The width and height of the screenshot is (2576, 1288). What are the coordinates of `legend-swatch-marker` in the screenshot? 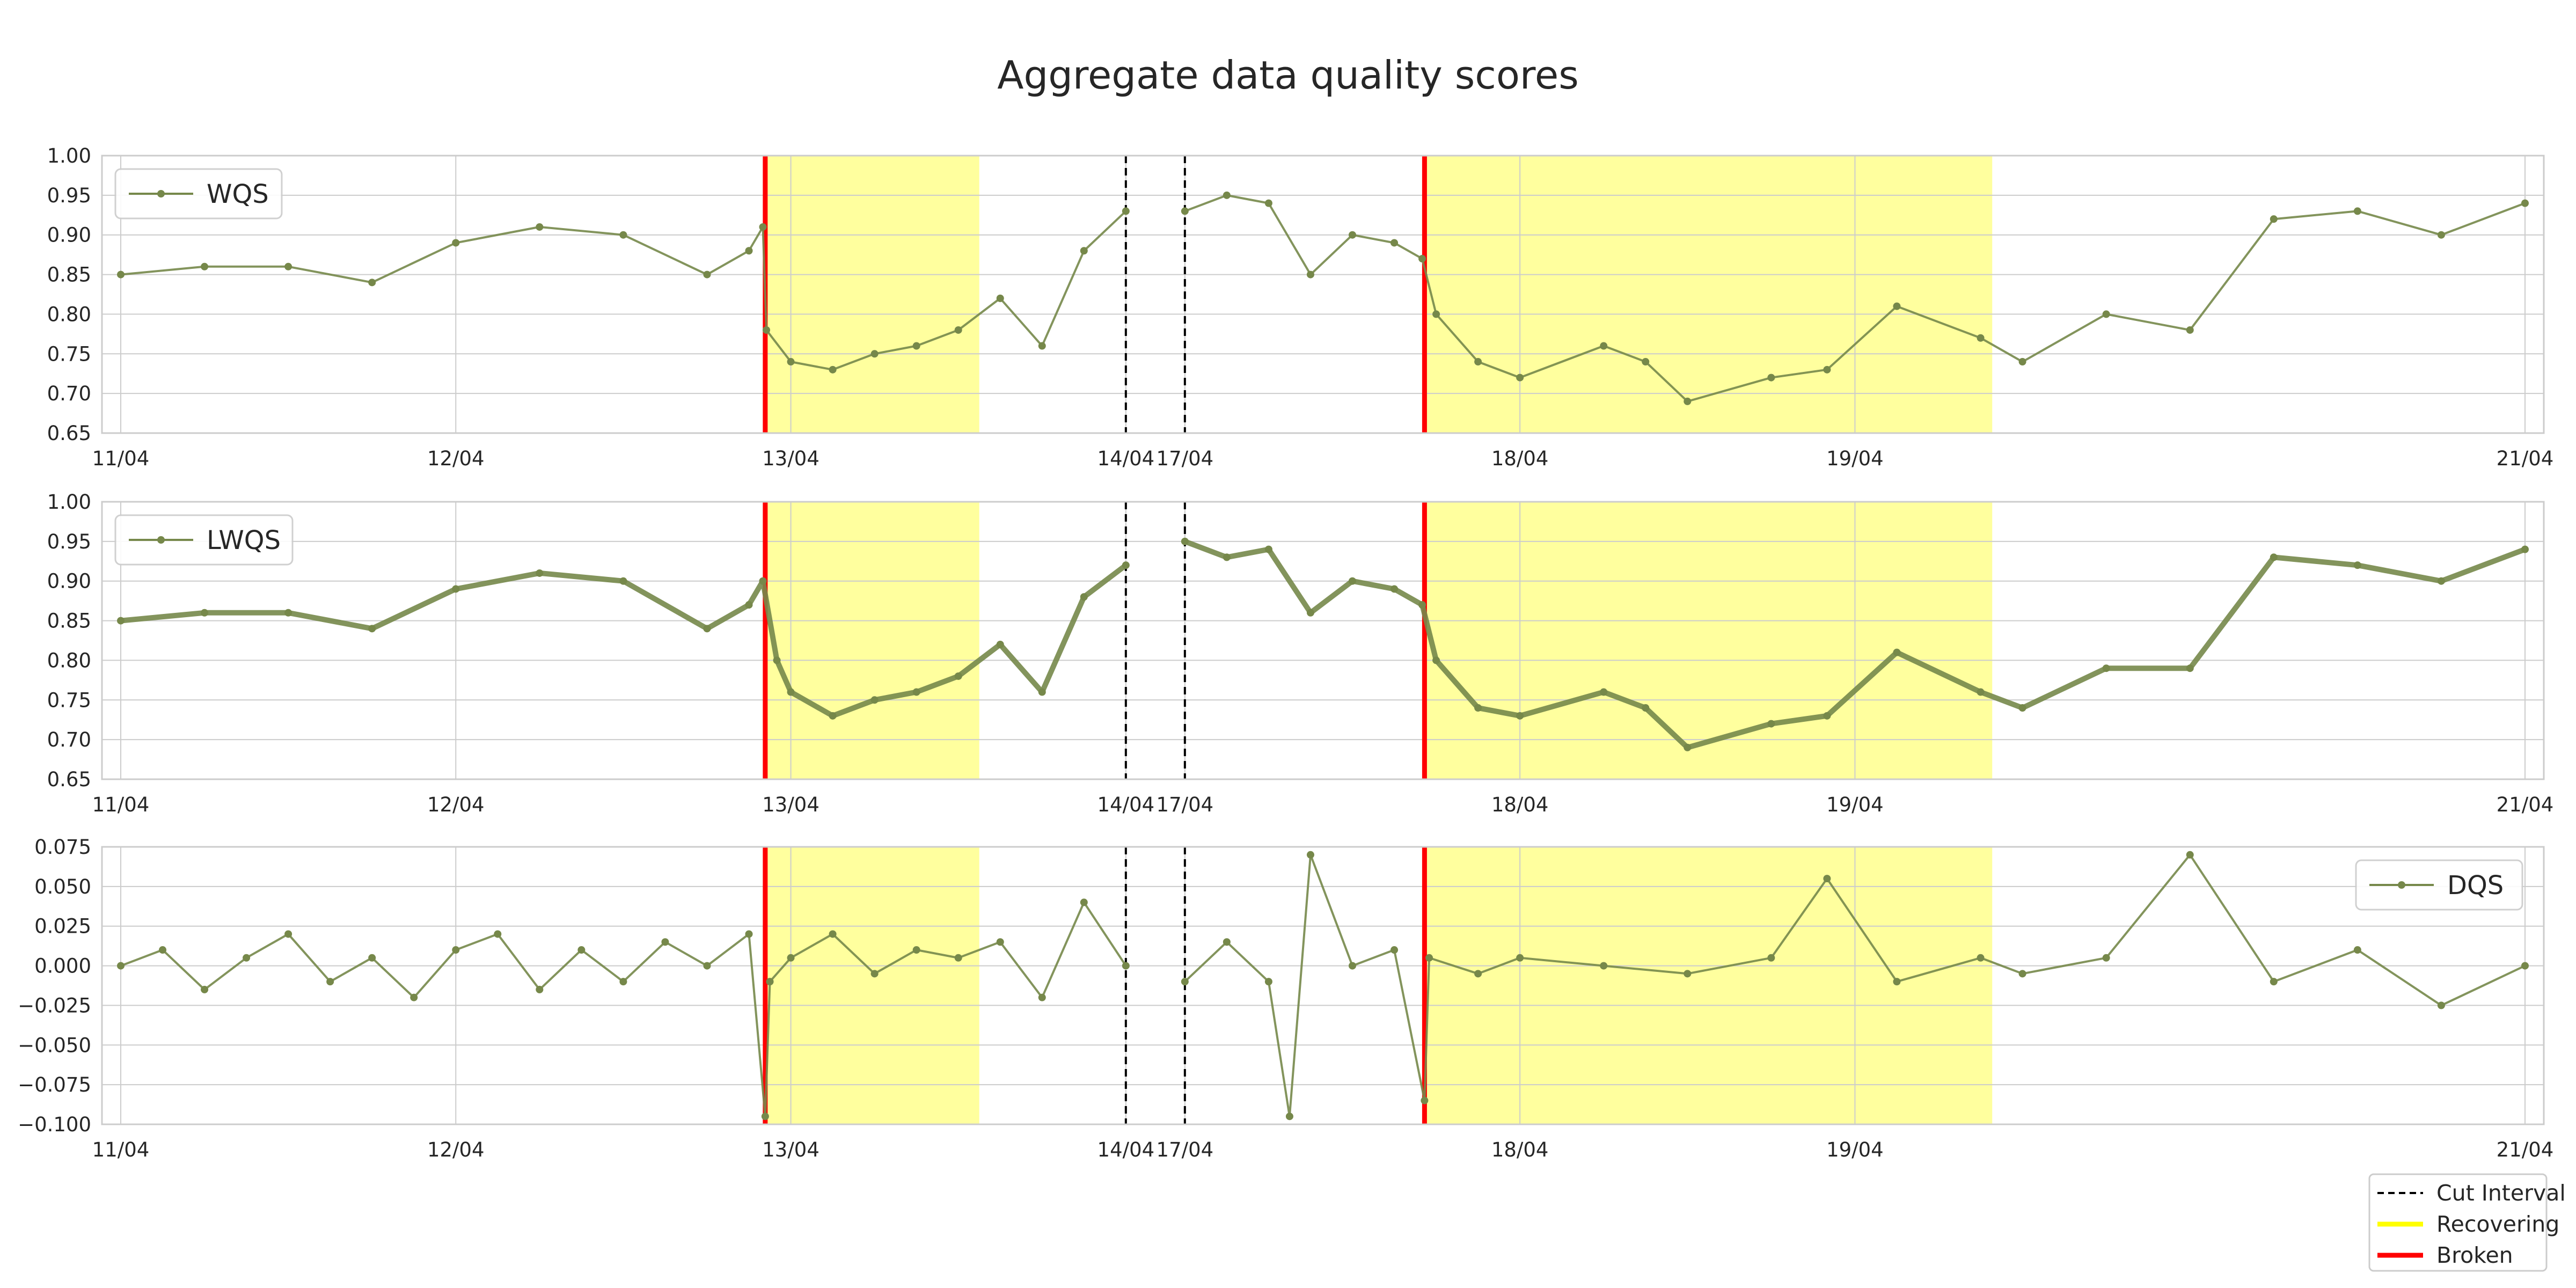 It's located at (161, 540).